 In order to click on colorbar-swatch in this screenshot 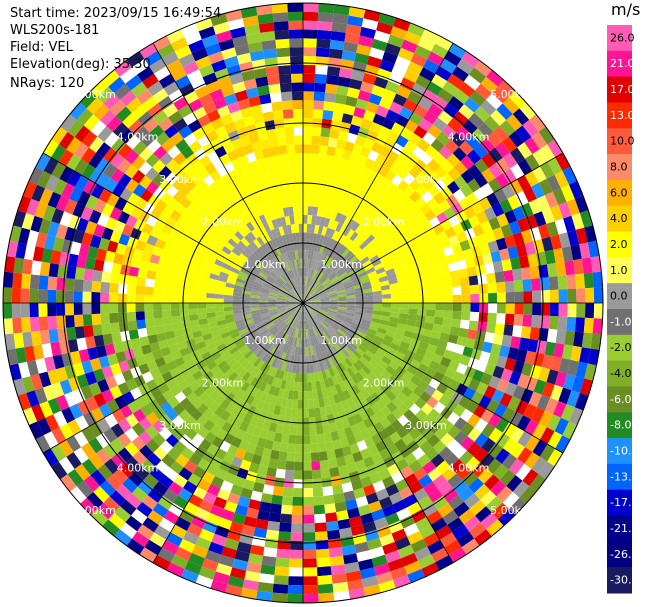, I will do `click(619, 322)`.